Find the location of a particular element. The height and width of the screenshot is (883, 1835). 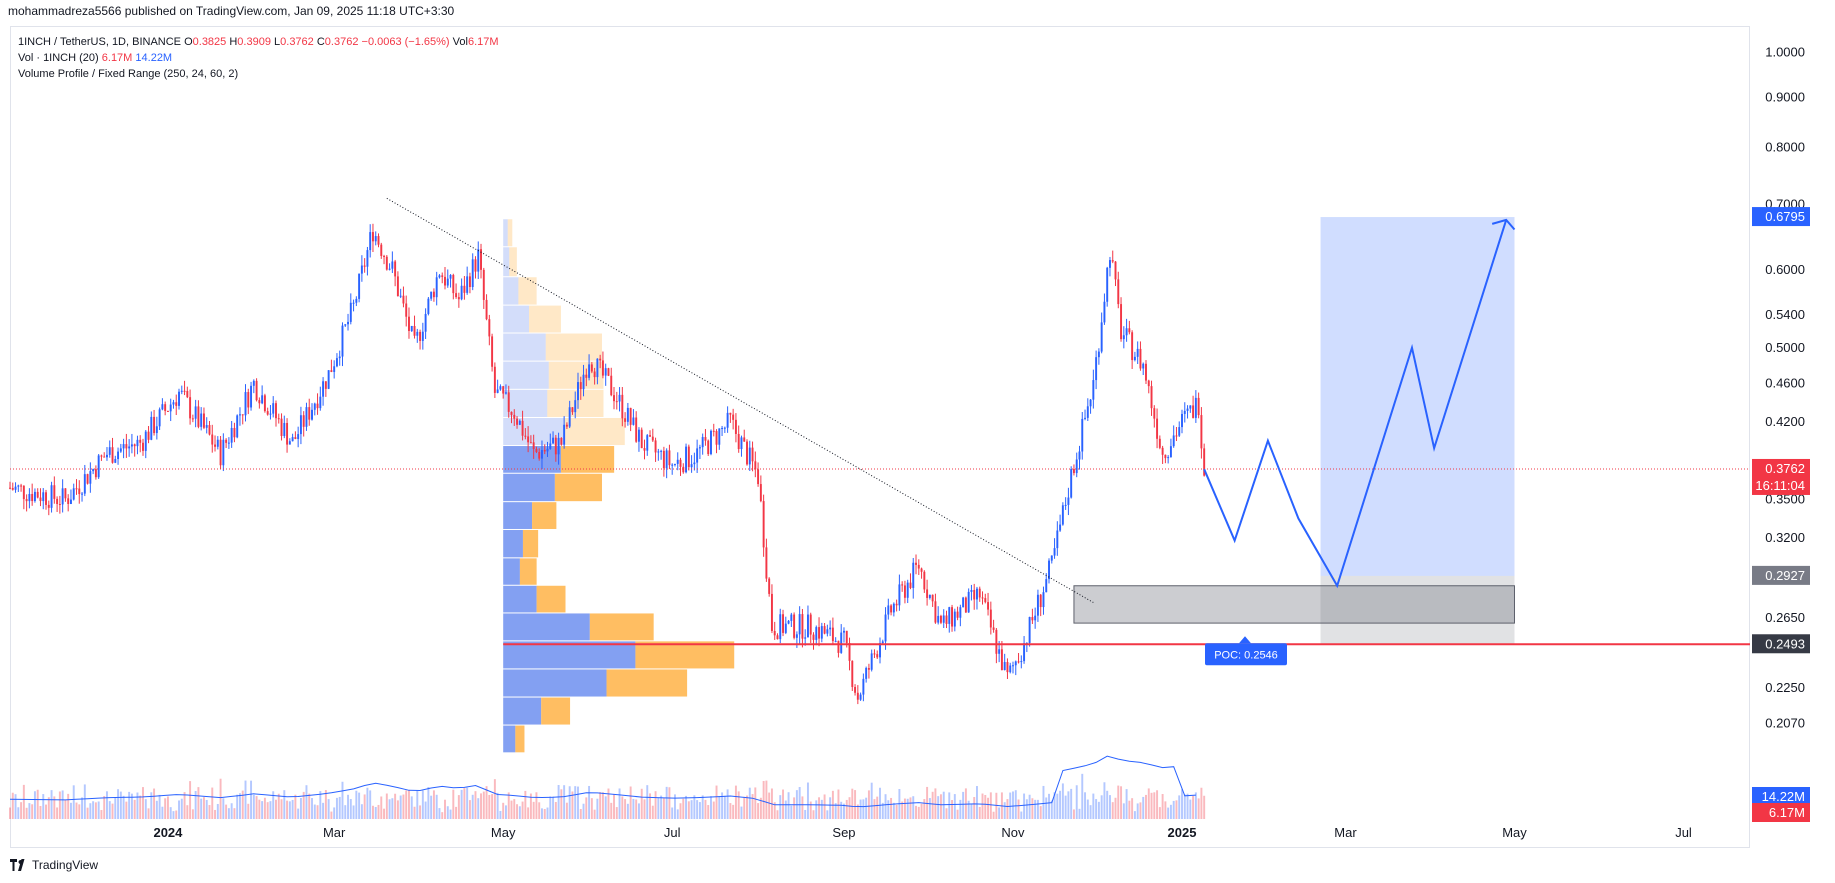

legend-vol-line-v2: 14.22M is located at coordinates (154, 58).